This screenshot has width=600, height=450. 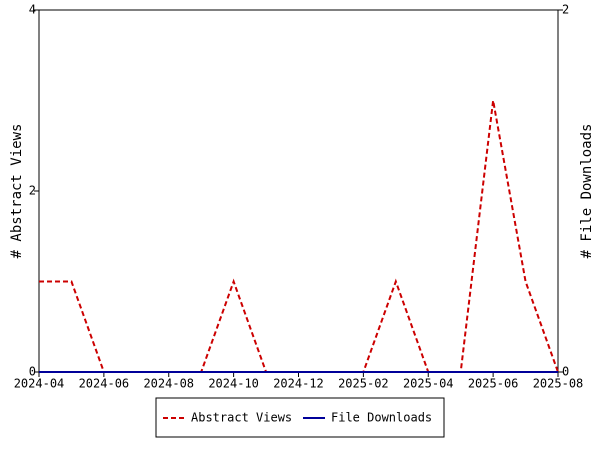 What do you see at coordinates (32, 372) in the screenshot?
I see `y-tick-label: 0` at bounding box center [32, 372].